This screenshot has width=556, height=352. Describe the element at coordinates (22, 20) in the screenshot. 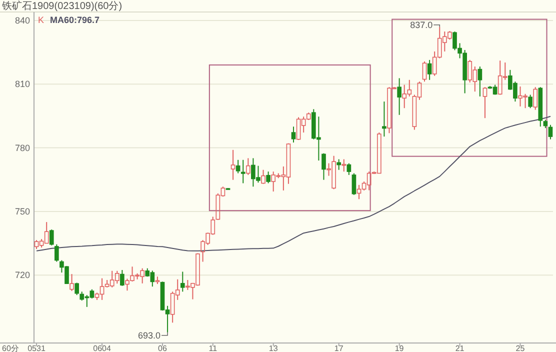

I see `y-tick-label: 840` at that location.